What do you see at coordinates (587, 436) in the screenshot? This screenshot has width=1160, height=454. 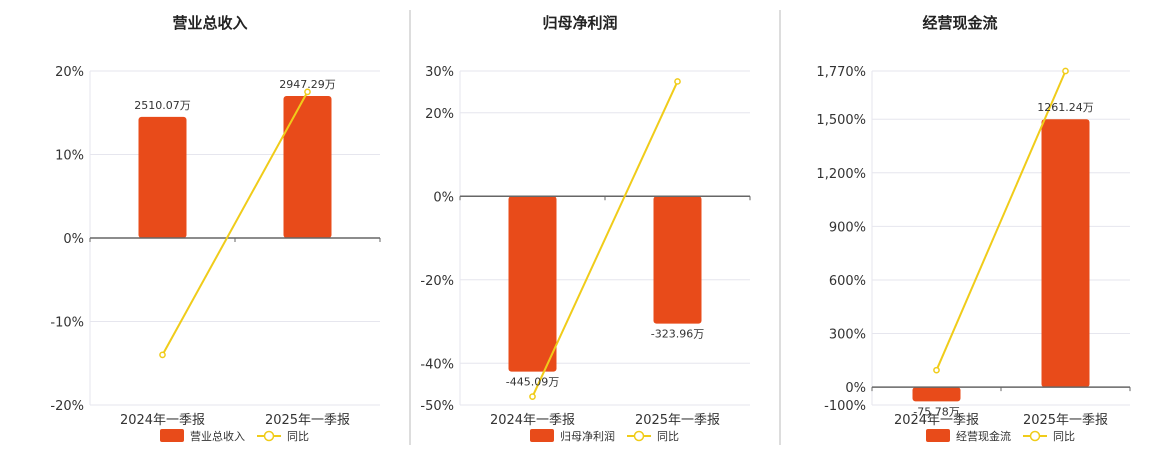 I see `legend-label: 归母净利润` at bounding box center [587, 436].